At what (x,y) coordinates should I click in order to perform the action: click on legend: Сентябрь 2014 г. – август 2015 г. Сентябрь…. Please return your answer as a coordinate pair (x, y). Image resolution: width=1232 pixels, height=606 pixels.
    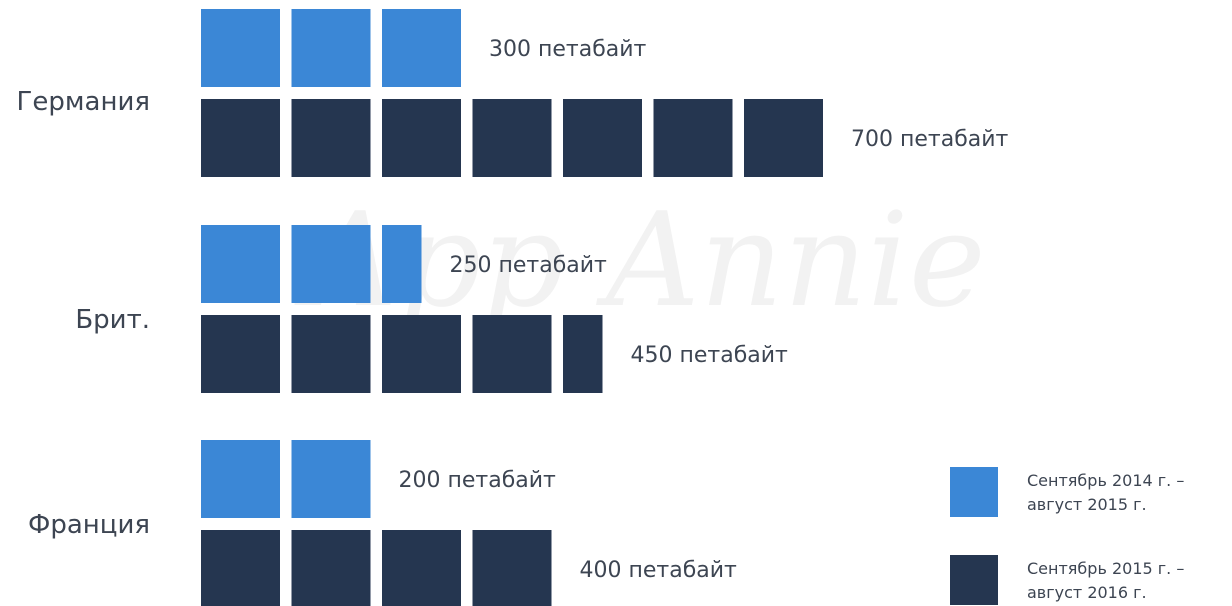
    Looking at the image, I should click on (1067, 536).